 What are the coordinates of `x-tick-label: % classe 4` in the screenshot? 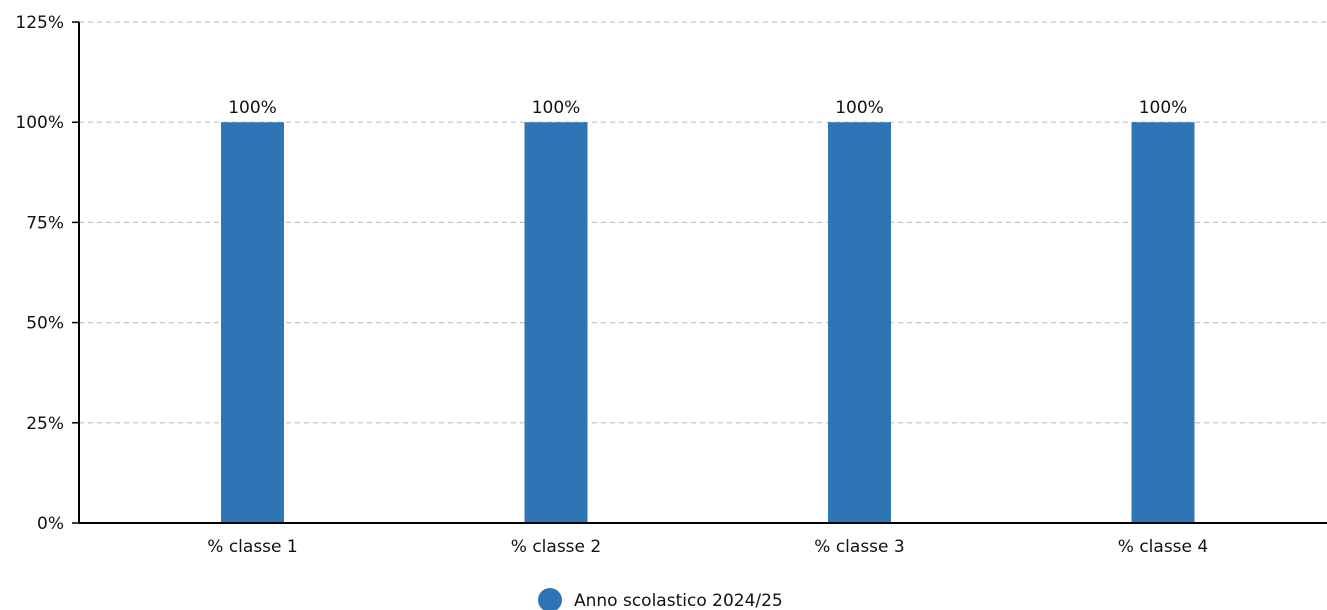 It's located at (1163, 547).